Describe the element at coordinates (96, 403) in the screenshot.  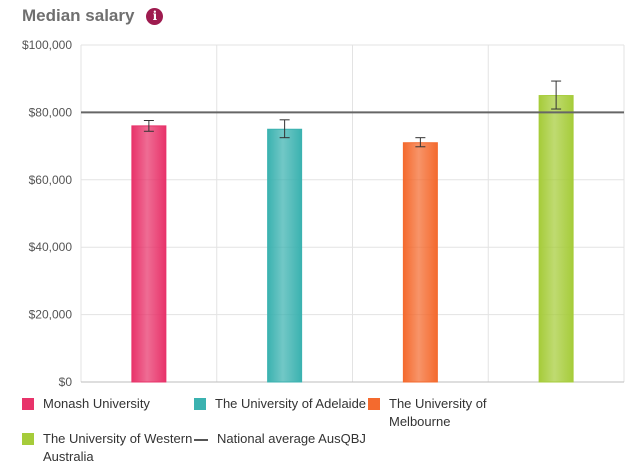
I see `legend-label: Monash University` at that location.